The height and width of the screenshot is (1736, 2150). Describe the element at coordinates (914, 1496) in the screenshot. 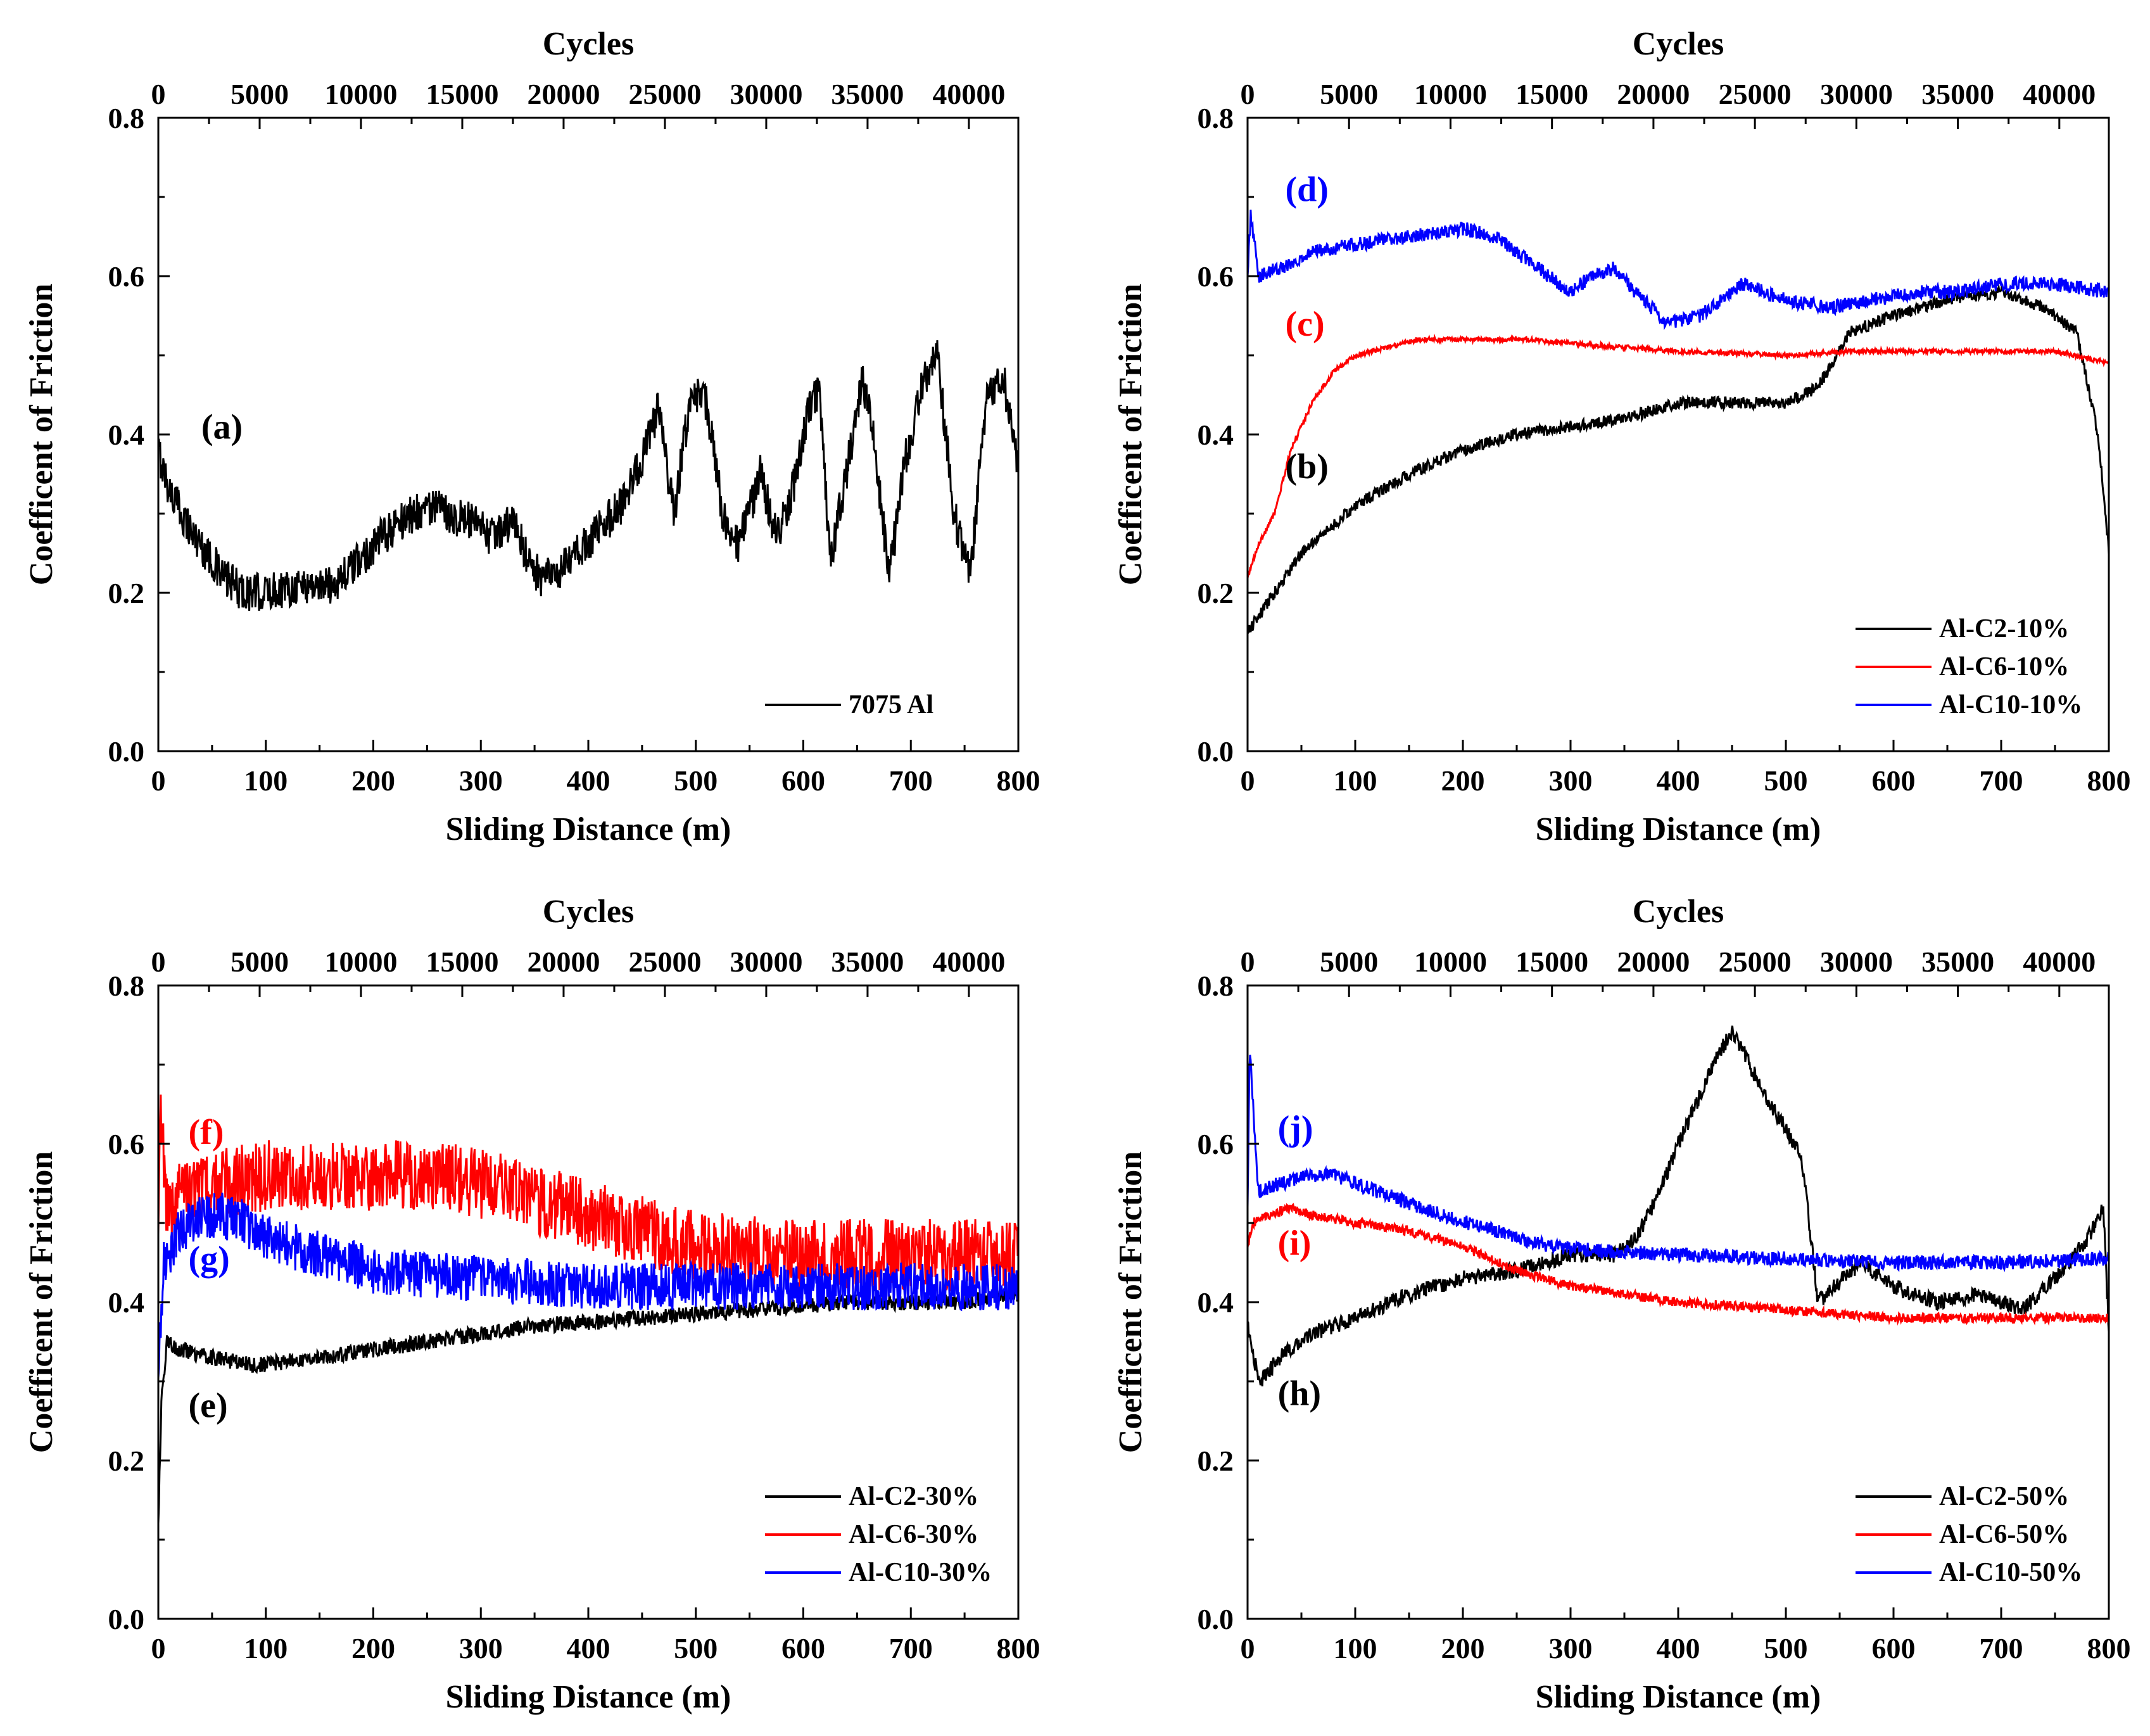

I see `legend-label: Al-C2-30%` at that location.